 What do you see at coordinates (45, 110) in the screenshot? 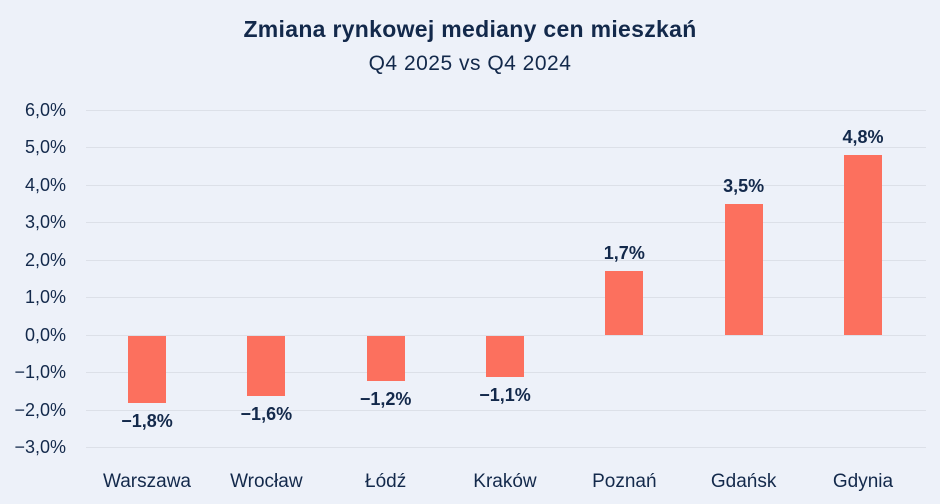
I see `y-tick-label: 6,0%` at bounding box center [45, 110].